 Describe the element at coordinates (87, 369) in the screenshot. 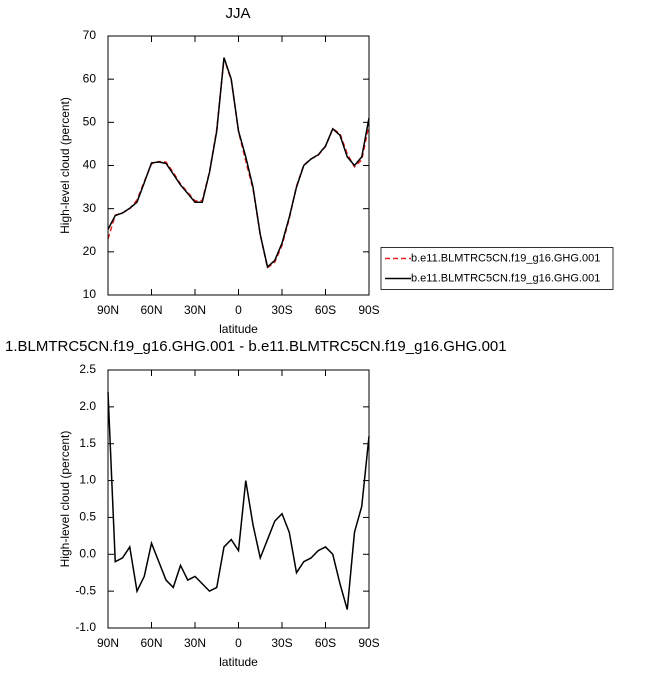

I see `y-tick-label: 2.5` at that location.